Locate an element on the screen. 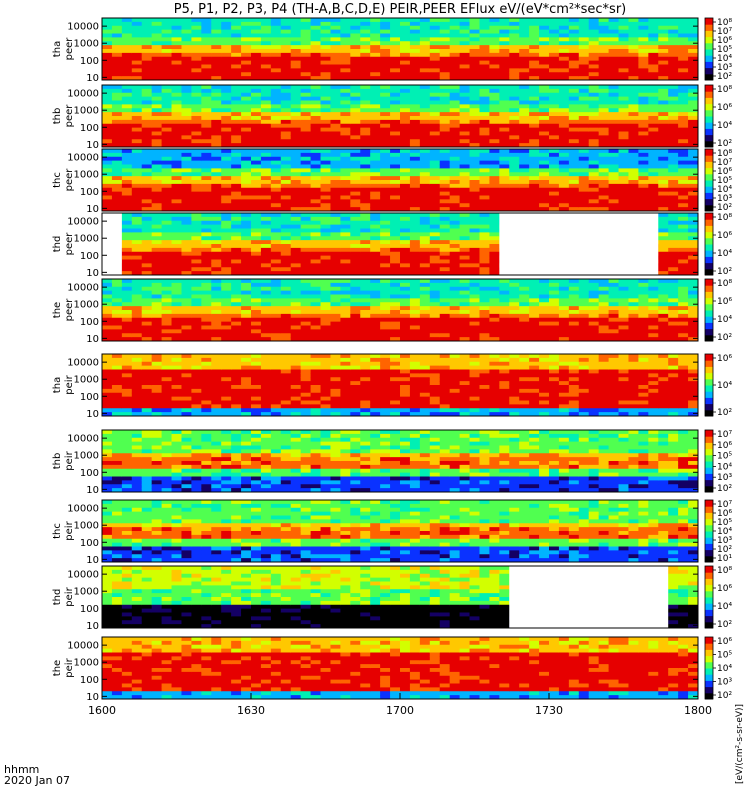 The height and width of the screenshot is (800, 750). colorbar-tick-label: 10² is located at coordinates (724, 338).